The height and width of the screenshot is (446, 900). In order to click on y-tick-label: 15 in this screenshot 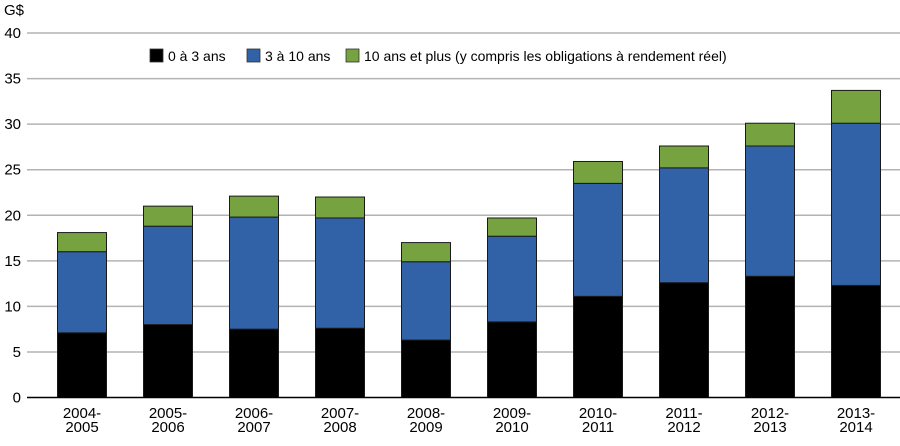, I will do `click(12, 261)`.